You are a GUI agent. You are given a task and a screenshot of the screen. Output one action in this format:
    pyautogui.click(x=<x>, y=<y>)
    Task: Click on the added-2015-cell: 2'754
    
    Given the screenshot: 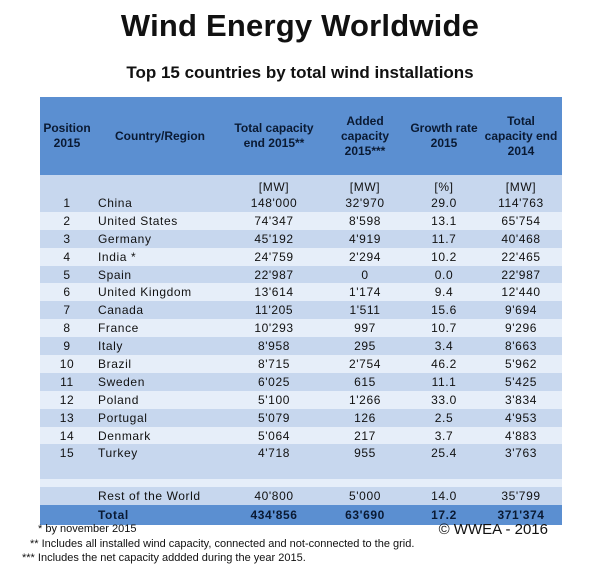 What is the action you would take?
    pyautogui.click(x=365, y=364)
    